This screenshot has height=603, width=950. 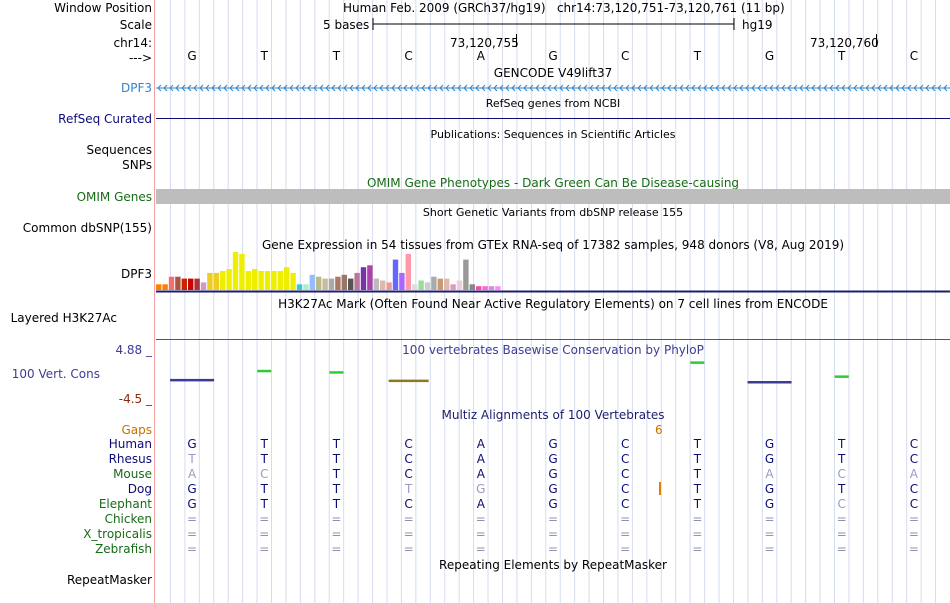 I want to click on species-label: Elephant, so click(x=125, y=504).